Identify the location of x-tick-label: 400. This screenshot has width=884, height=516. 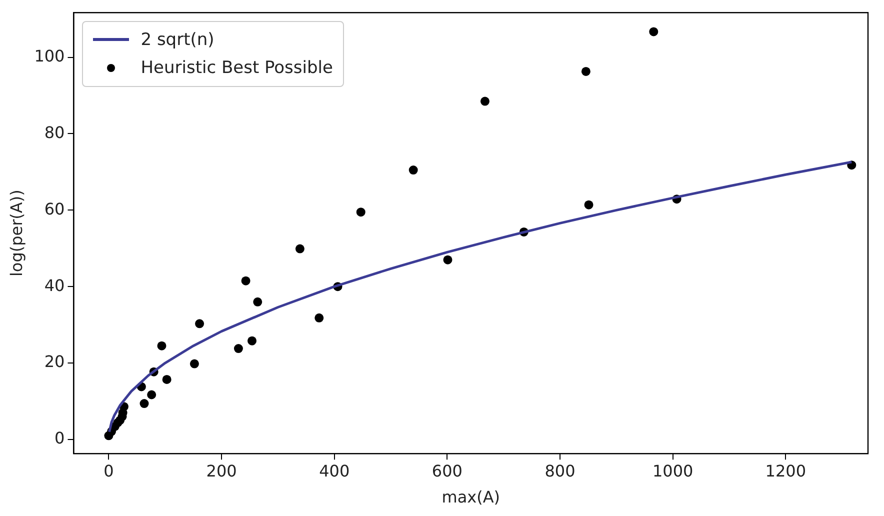
(334, 470).